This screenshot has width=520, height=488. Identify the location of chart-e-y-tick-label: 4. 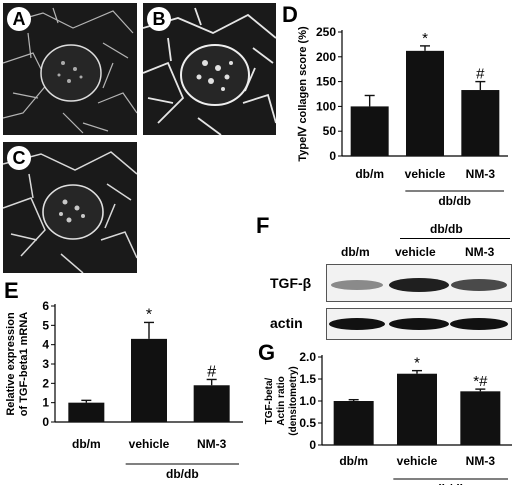
(45, 345).